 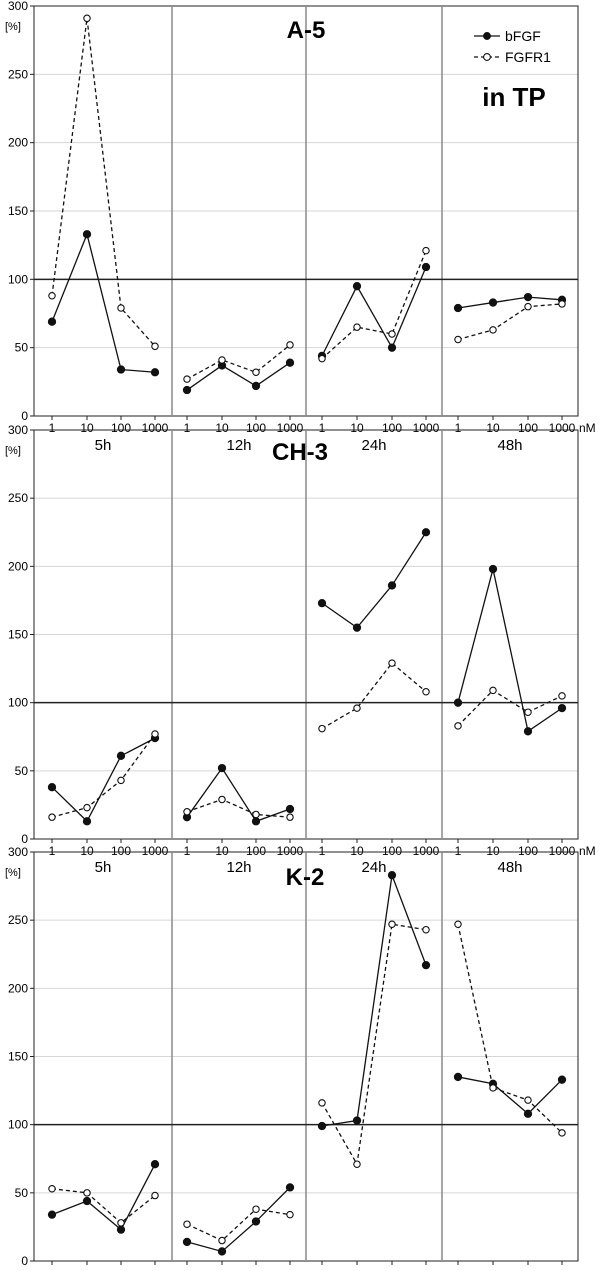 What do you see at coordinates (18, 1057) in the screenshot?
I see `y-tick-label: 150` at bounding box center [18, 1057].